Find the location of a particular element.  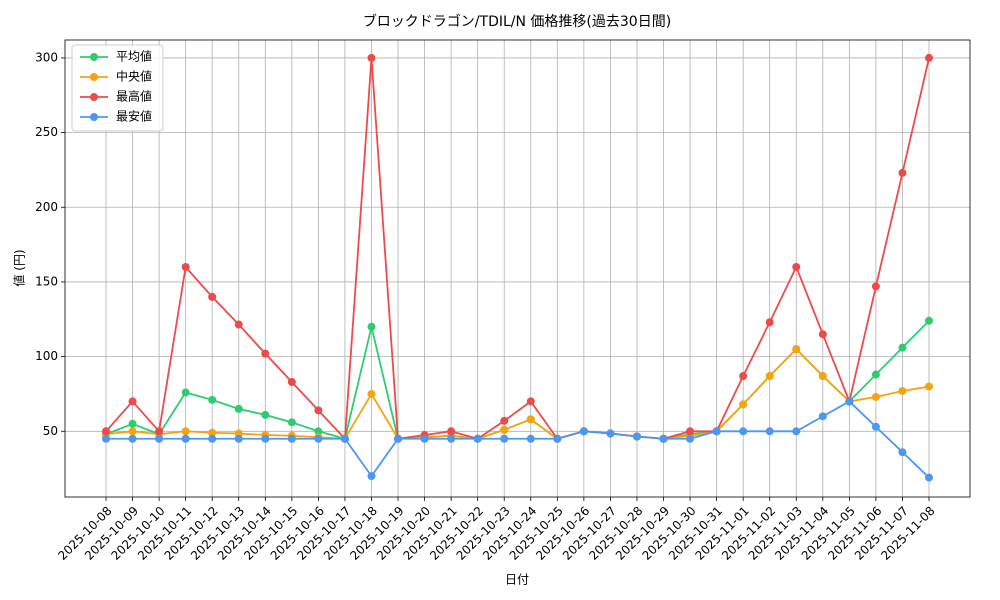

legend-label: 中央値 is located at coordinates (134, 76).